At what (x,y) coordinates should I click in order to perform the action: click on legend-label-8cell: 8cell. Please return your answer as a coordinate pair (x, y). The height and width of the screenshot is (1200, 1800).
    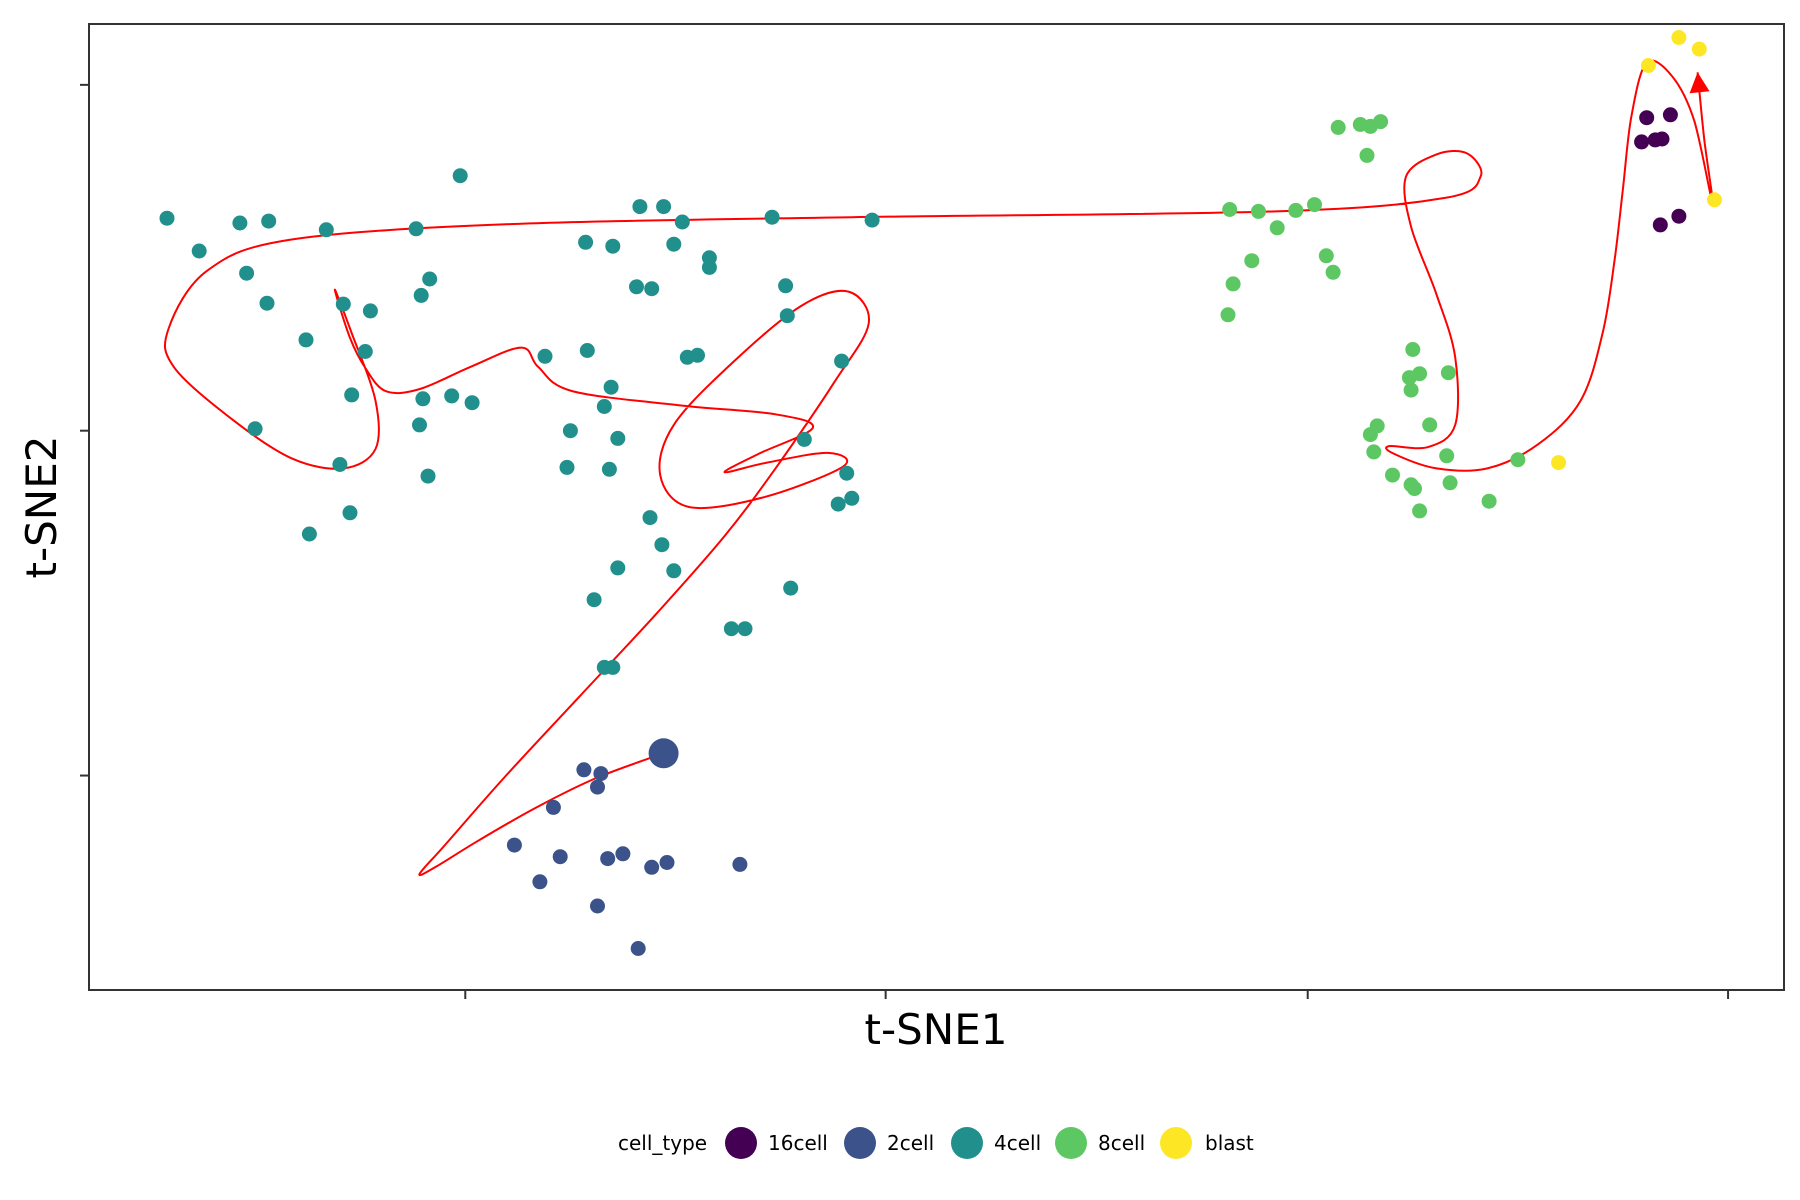
    Looking at the image, I should click on (1121, 1143).